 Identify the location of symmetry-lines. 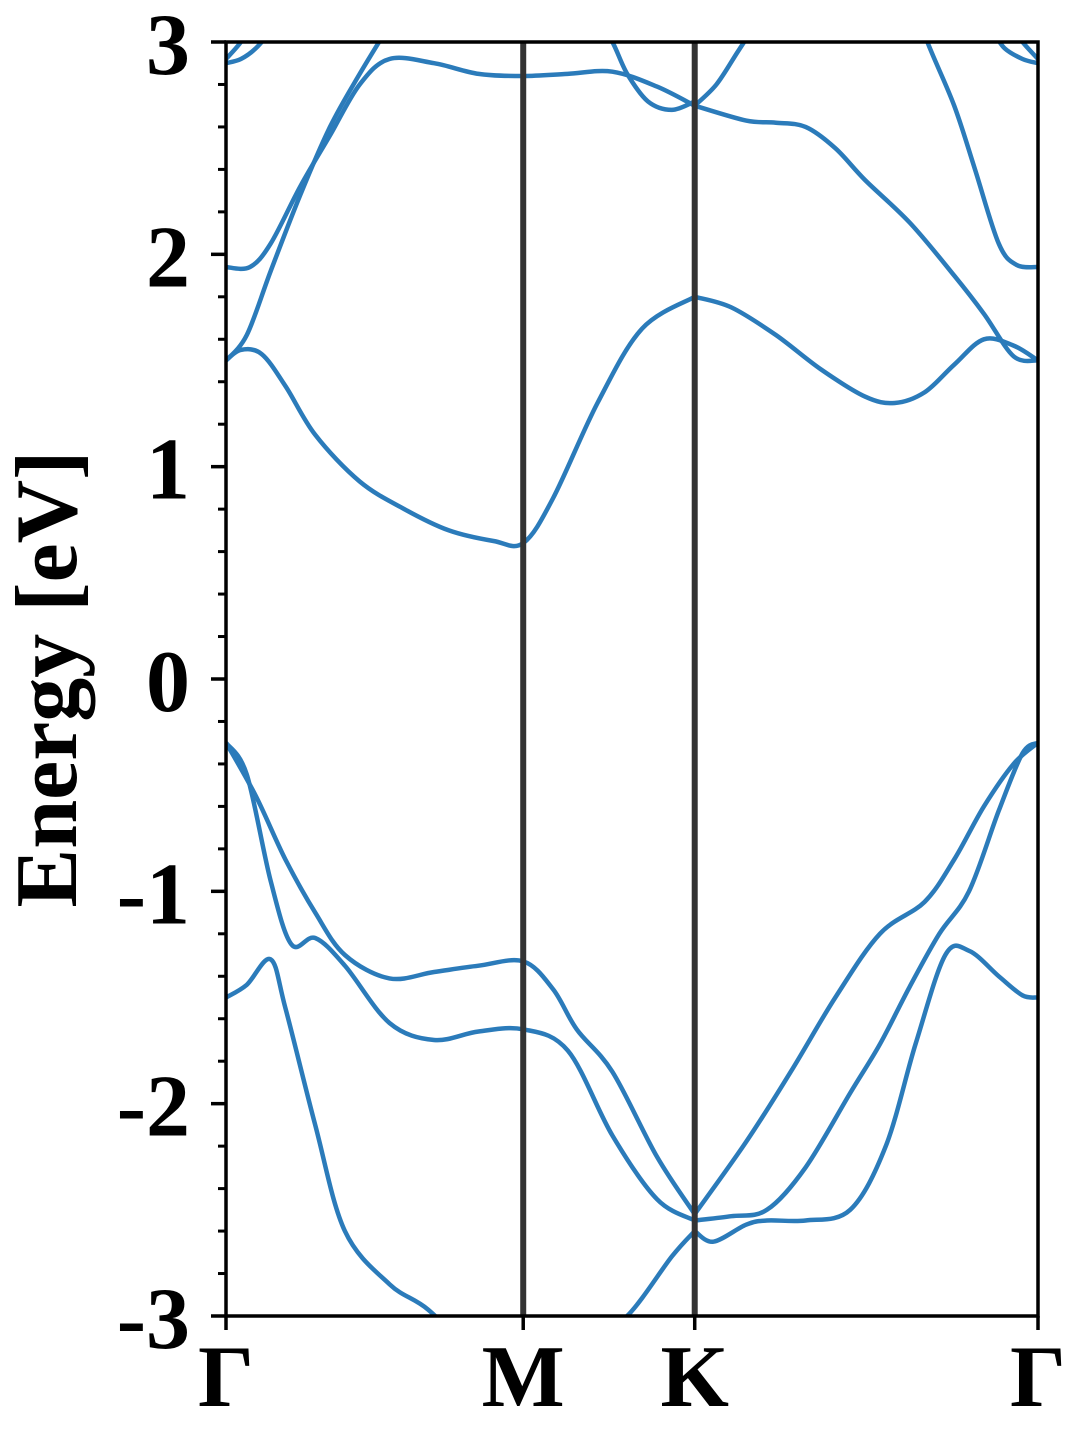
(609, 679).